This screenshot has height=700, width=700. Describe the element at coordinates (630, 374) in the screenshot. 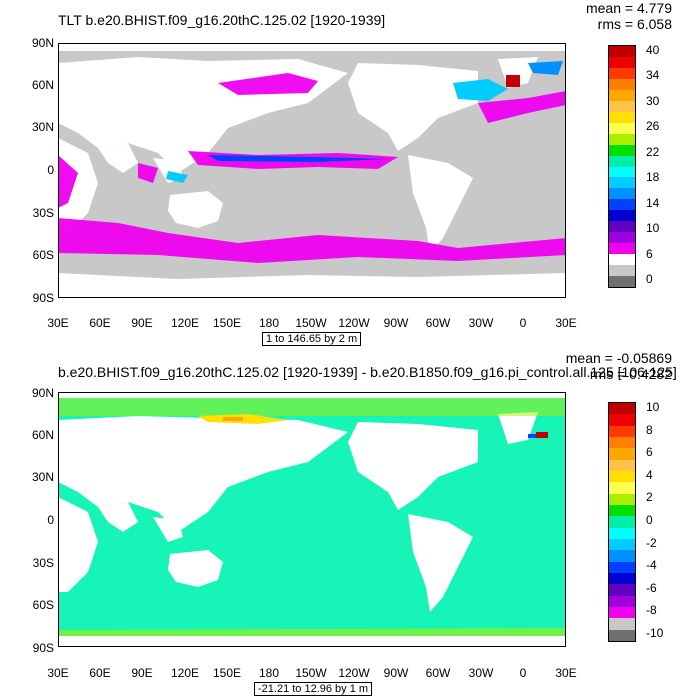

I see `rms-value: rms = 0.4282` at that location.